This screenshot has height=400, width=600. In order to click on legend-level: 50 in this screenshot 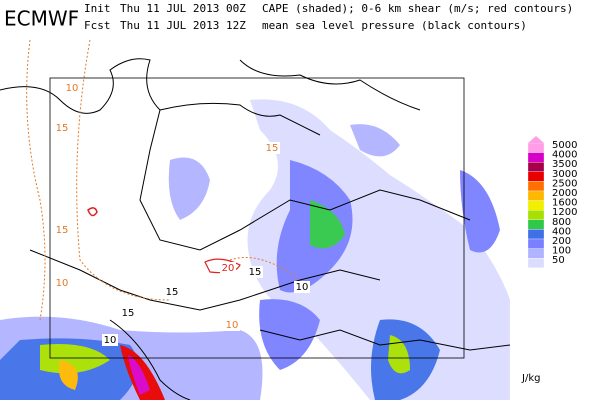, I will do `click(558, 260)`.